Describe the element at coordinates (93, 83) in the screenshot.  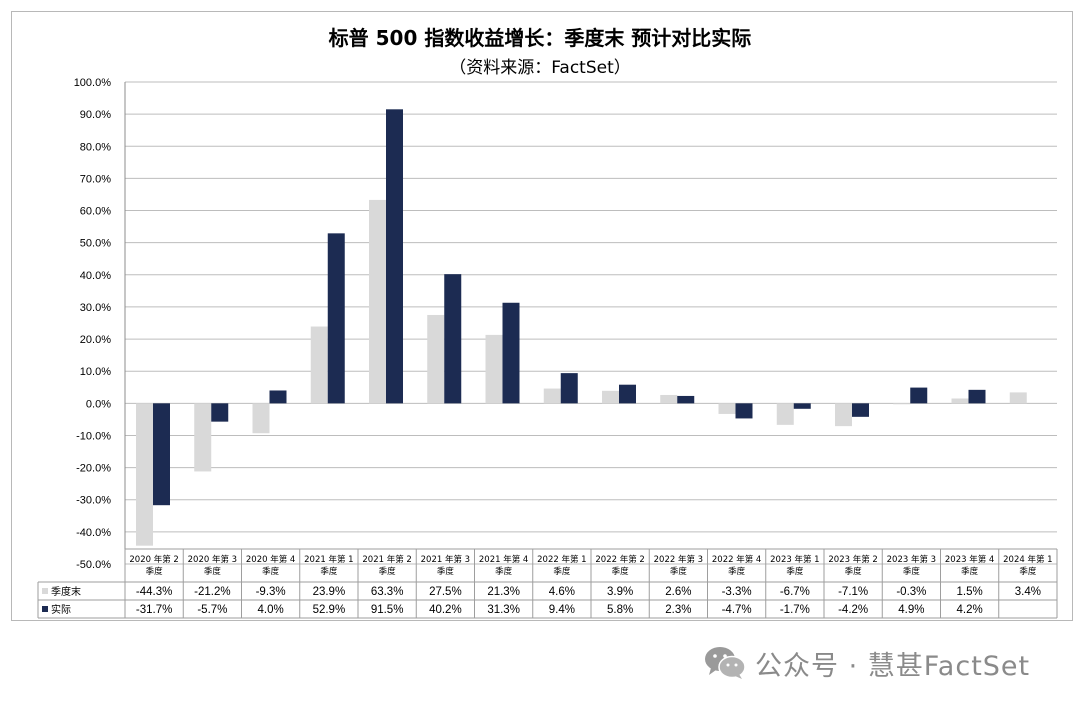
I see `y-tick-label: 100.0%` at that location.